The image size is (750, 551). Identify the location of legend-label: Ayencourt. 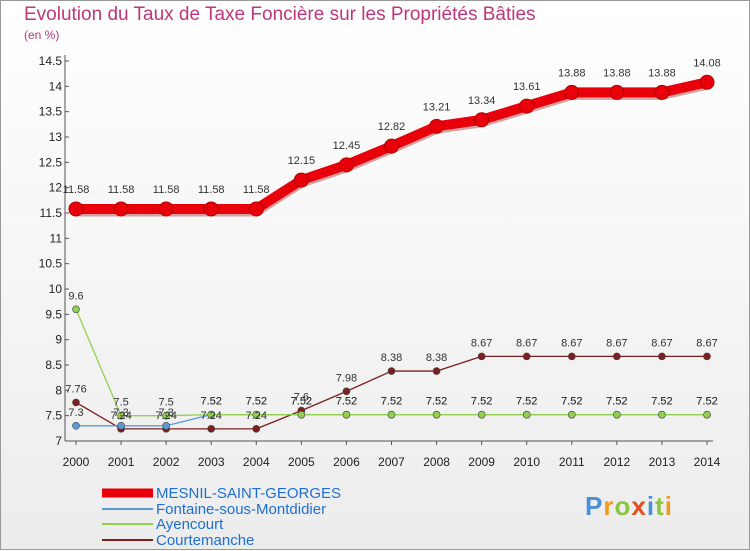
(190, 524).